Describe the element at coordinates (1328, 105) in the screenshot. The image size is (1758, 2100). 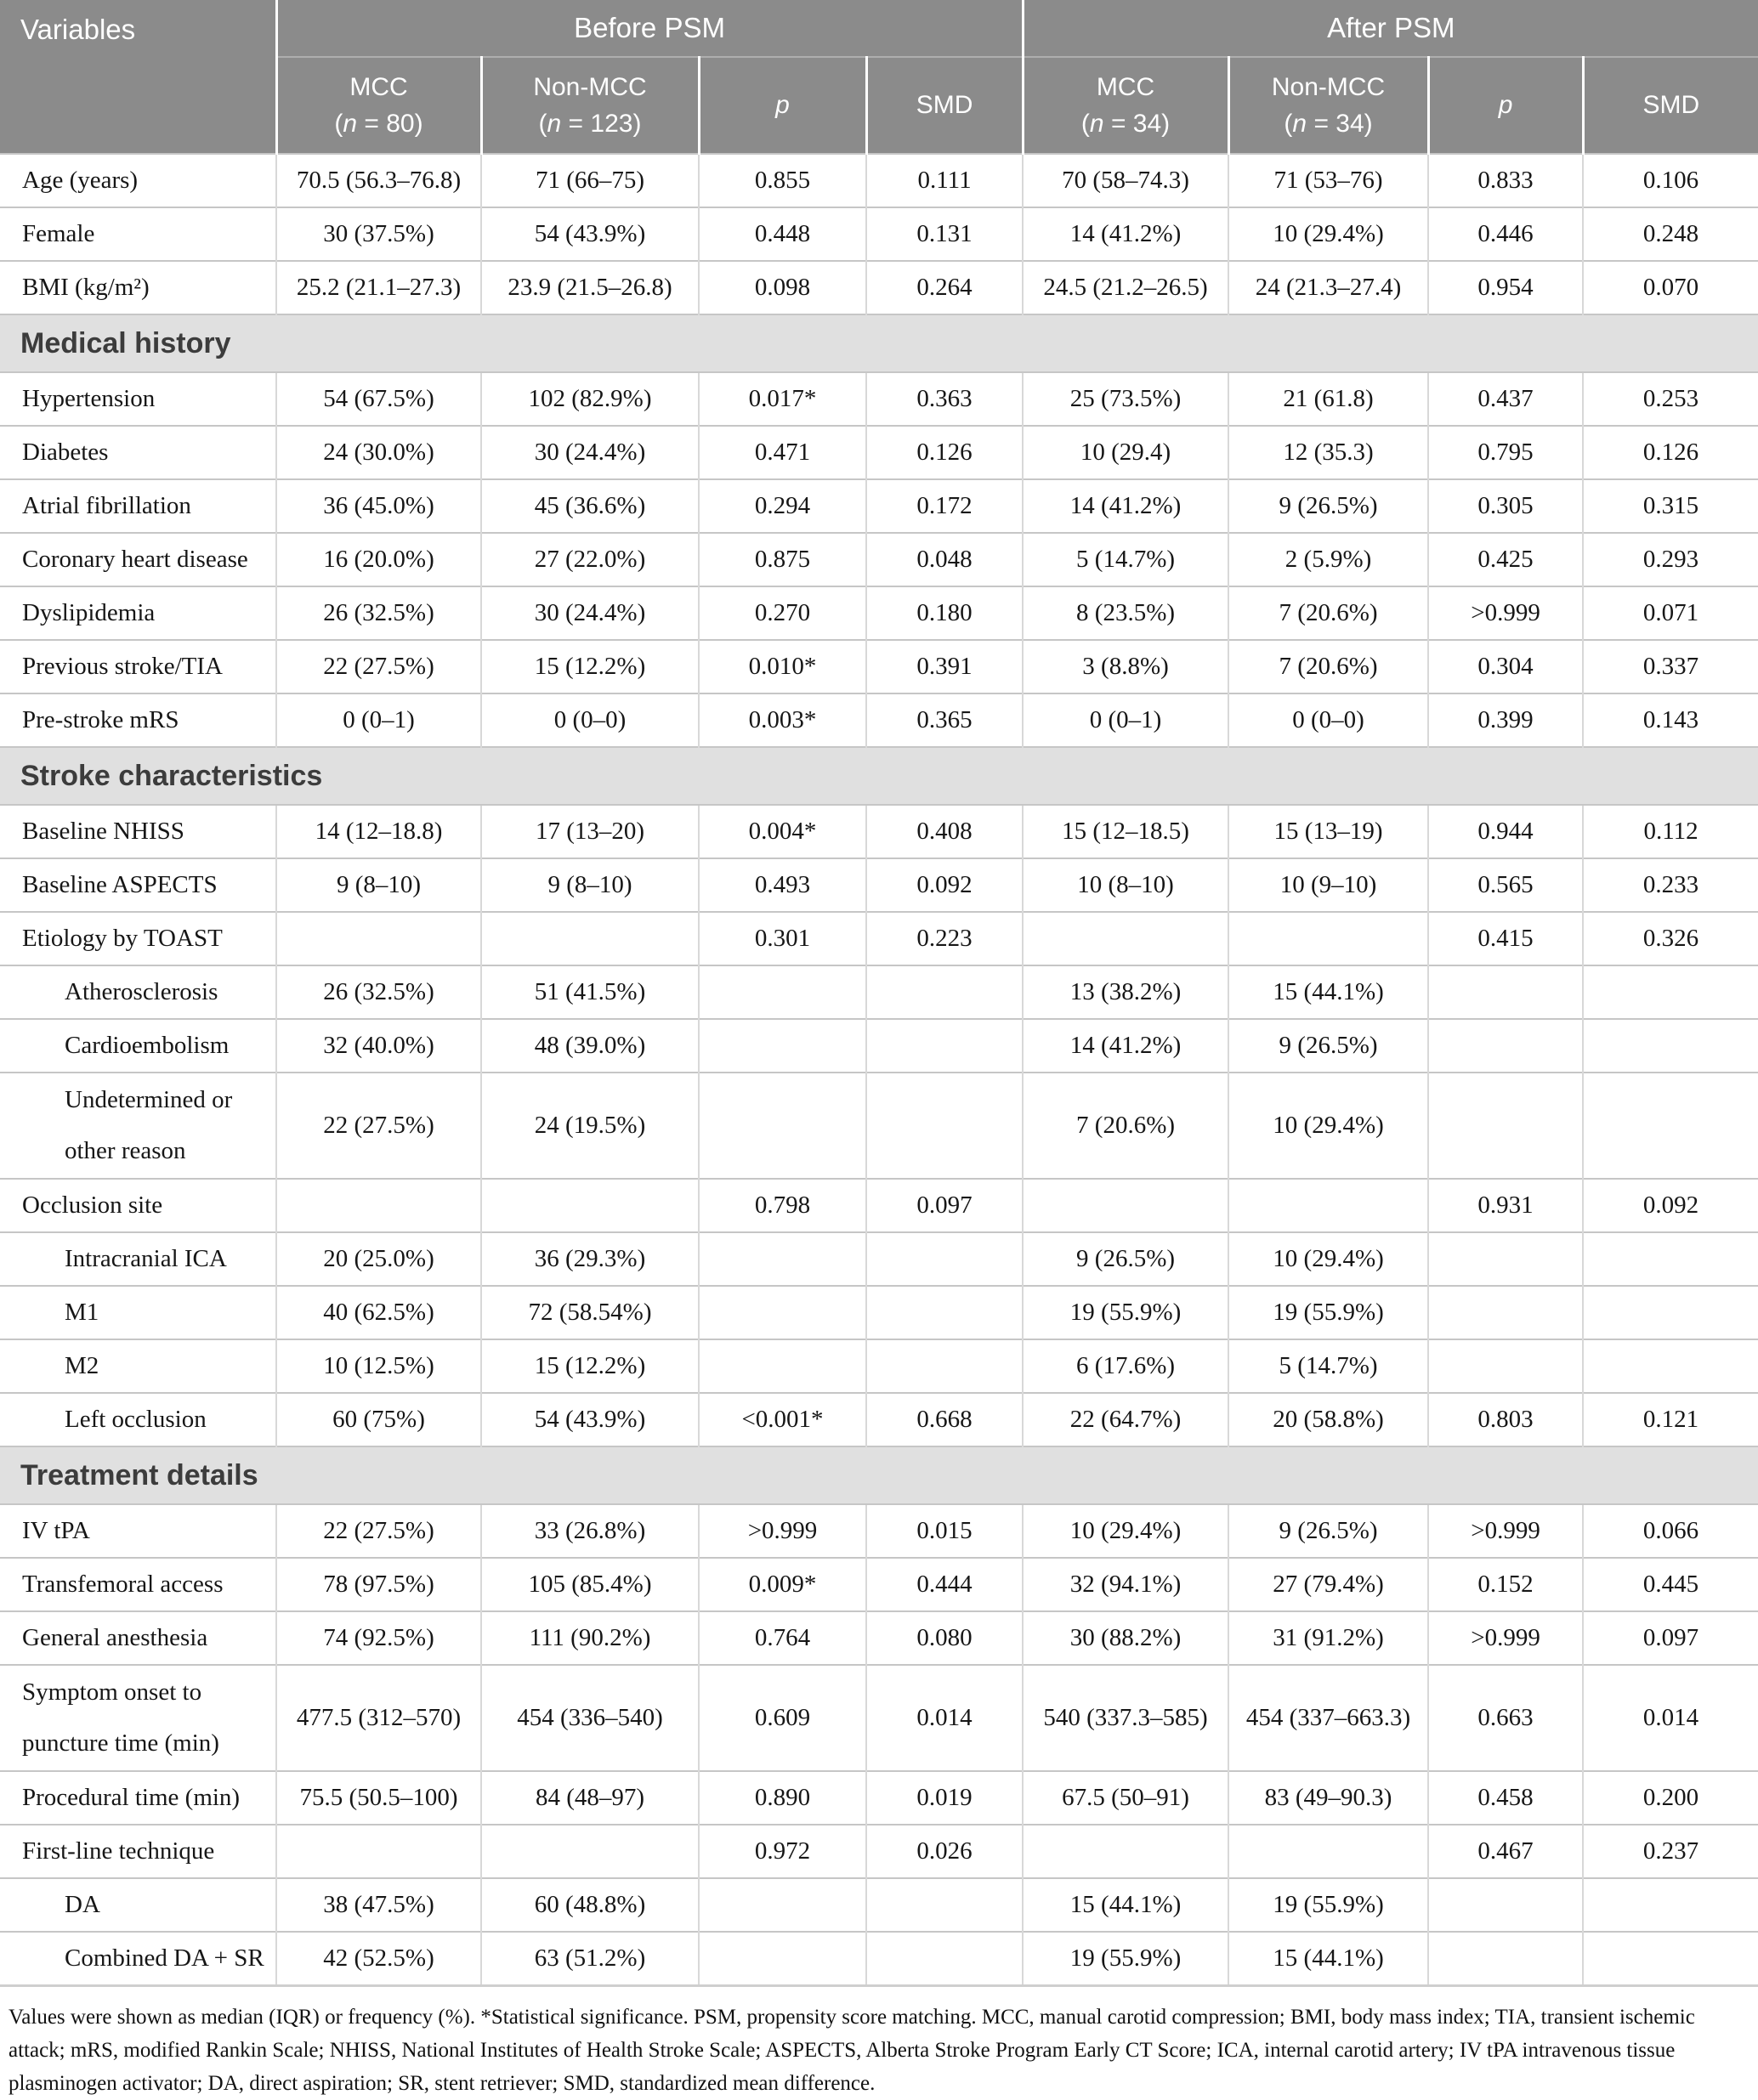
I see `column-header-non-mcc: Non-MCC (n = 34)` at that location.